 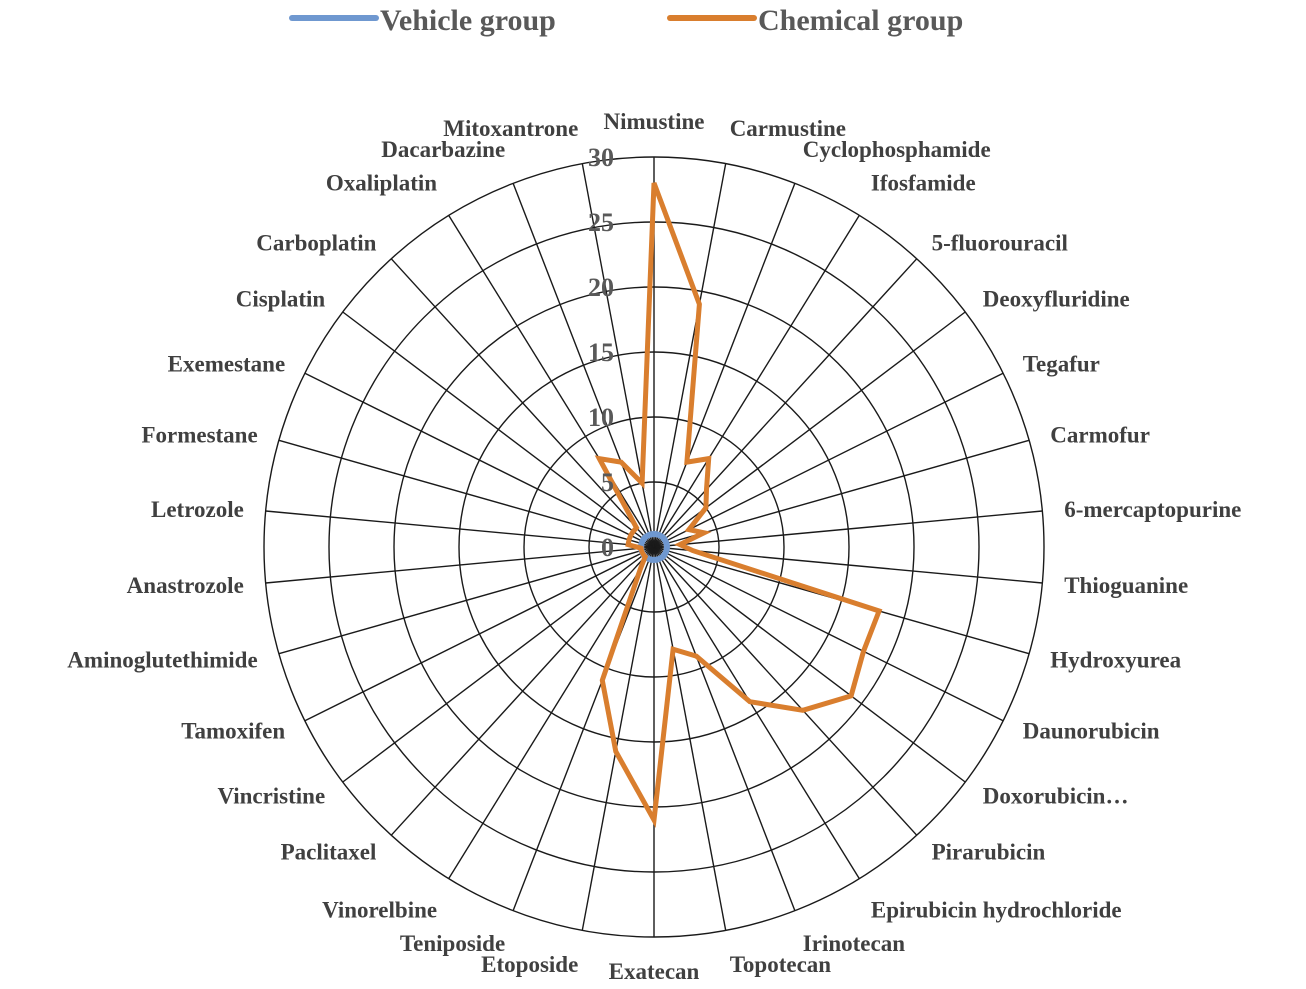 I want to click on category-label: Anastrozole, so click(x=185, y=585).